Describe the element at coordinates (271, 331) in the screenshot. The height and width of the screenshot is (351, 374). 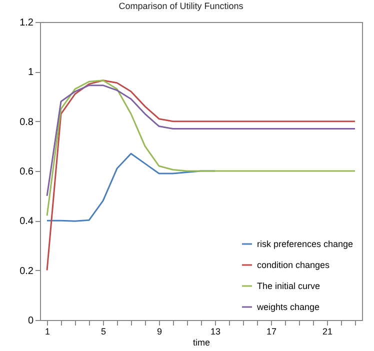
I see `x-tick-label: 17` at that location.